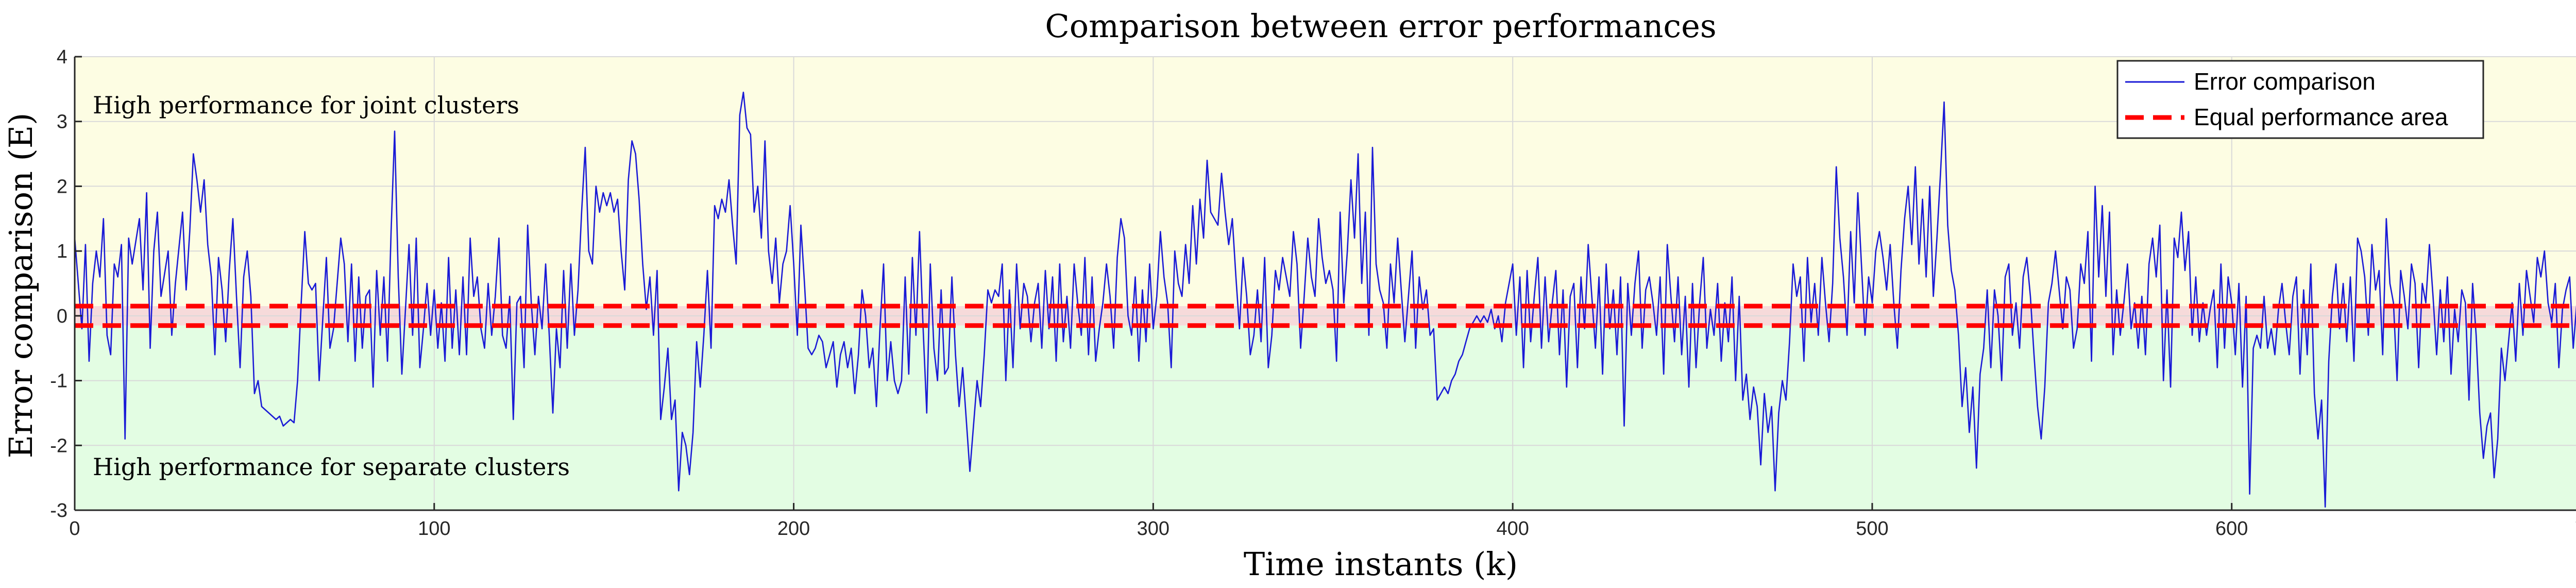 The width and height of the screenshot is (2576, 588). What do you see at coordinates (306, 105) in the screenshot?
I see `upper-region-label: High performance for joint clusters` at bounding box center [306, 105].